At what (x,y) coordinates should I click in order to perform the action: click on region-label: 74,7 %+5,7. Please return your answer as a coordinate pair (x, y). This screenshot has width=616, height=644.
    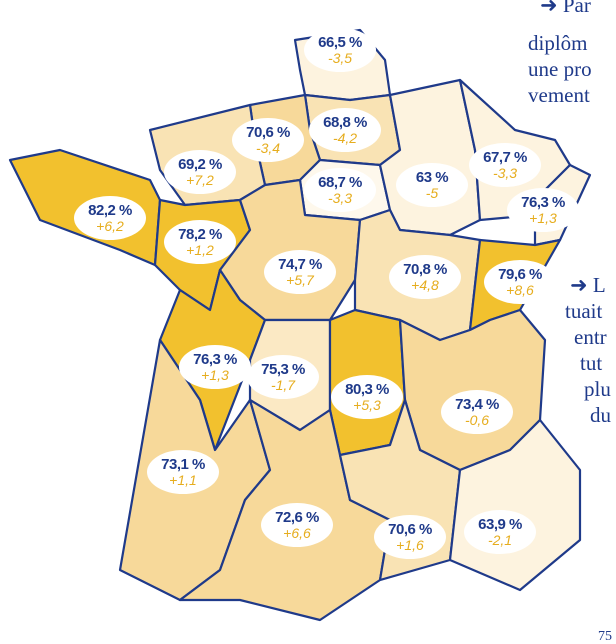
    Looking at the image, I should click on (300, 272).